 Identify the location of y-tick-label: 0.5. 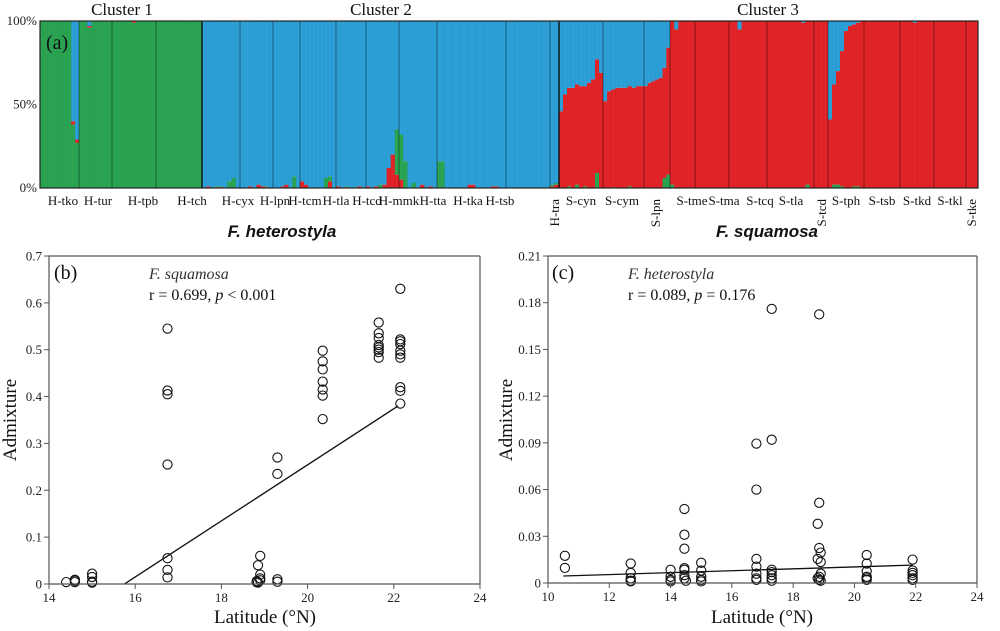
(34, 349).